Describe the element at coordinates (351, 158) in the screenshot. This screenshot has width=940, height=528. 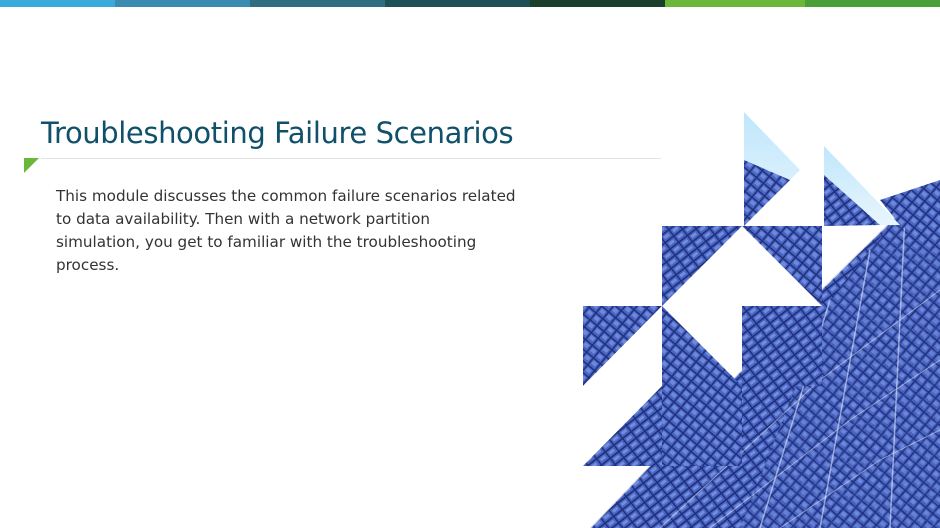
I see `title-underline` at that location.